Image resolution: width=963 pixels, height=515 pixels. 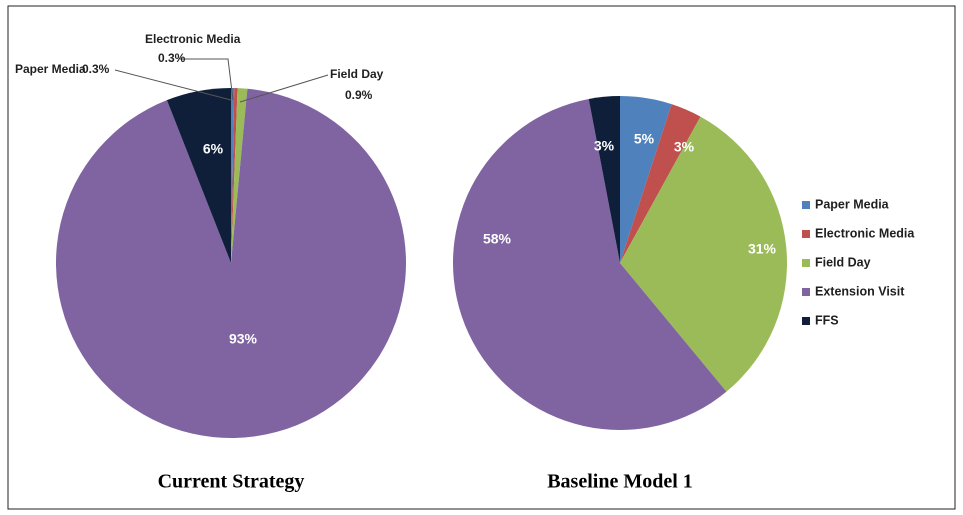 I want to click on legend-label: Extension Visit, so click(x=860, y=291).